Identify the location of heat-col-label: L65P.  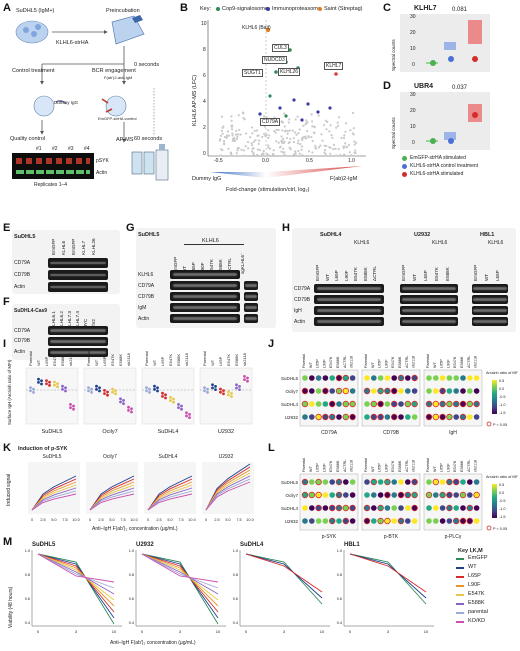
(442, 363).